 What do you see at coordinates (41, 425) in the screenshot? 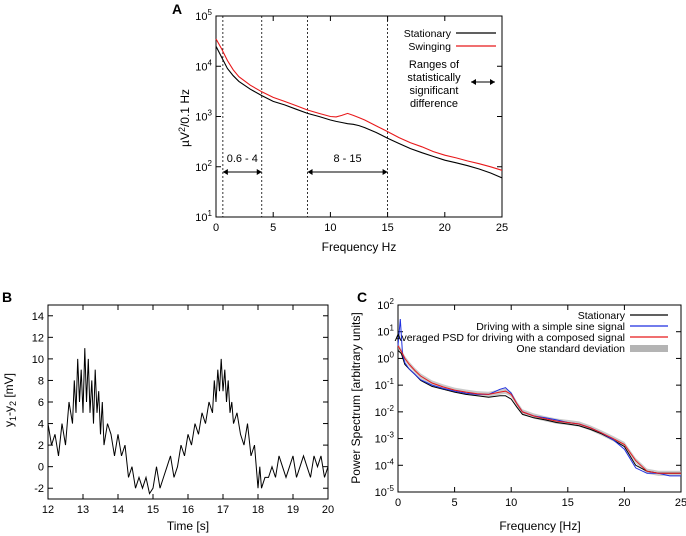
I see `panel-b-ytick-label-4: 4` at bounding box center [41, 425].